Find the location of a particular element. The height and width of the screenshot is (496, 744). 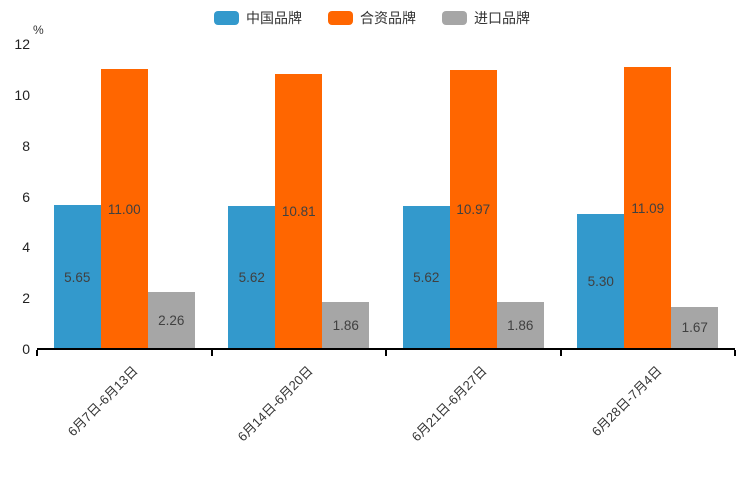

bar-合资品牌-1: 10.81 is located at coordinates (299, 211).